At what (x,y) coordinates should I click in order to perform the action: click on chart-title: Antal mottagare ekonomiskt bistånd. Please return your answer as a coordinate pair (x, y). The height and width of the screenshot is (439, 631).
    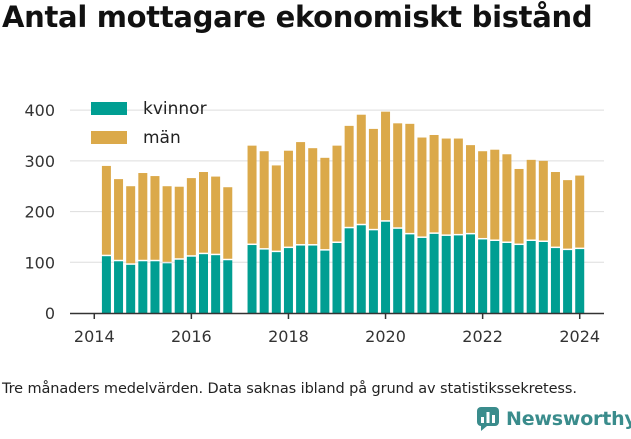
    Looking at the image, I should click on (297, 17).